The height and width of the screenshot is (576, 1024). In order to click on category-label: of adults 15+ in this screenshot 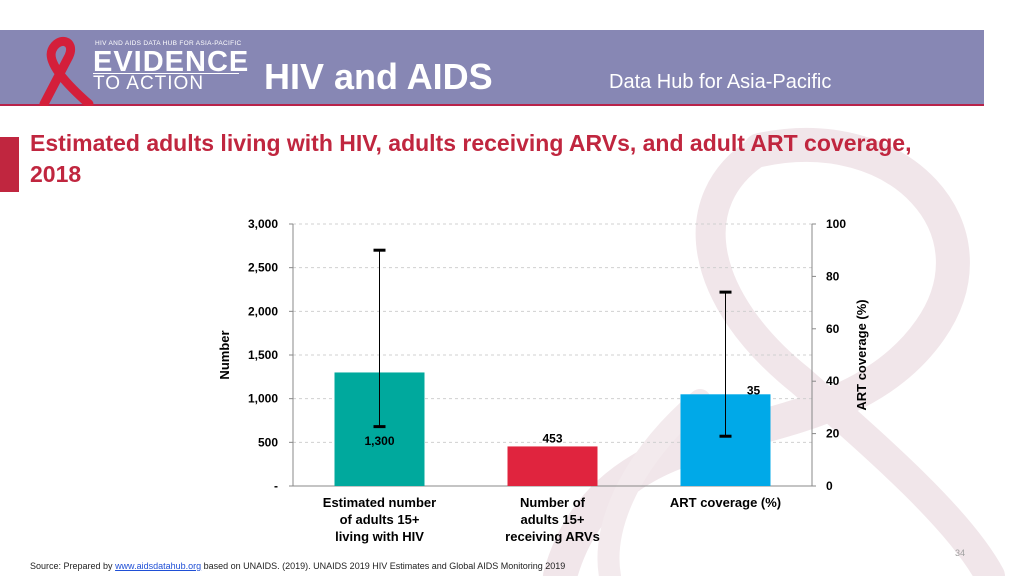, I will do `click(380, 519)`.